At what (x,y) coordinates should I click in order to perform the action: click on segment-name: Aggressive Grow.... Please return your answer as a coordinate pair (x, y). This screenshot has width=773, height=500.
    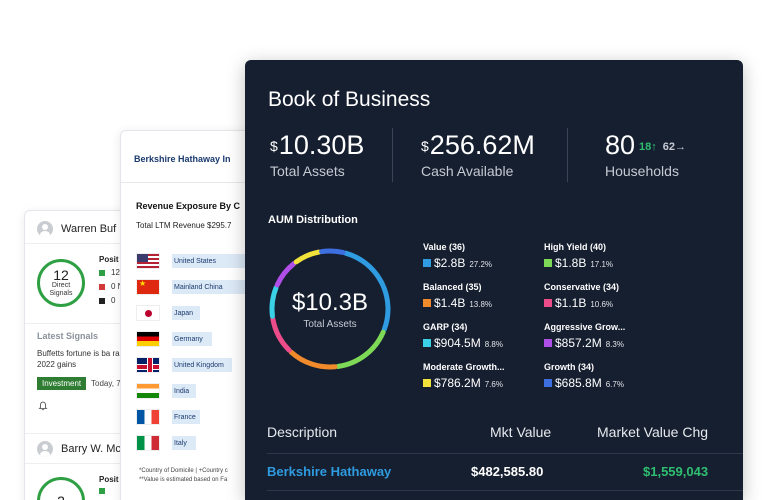
    Looking at the image, I should click on (585, 327).